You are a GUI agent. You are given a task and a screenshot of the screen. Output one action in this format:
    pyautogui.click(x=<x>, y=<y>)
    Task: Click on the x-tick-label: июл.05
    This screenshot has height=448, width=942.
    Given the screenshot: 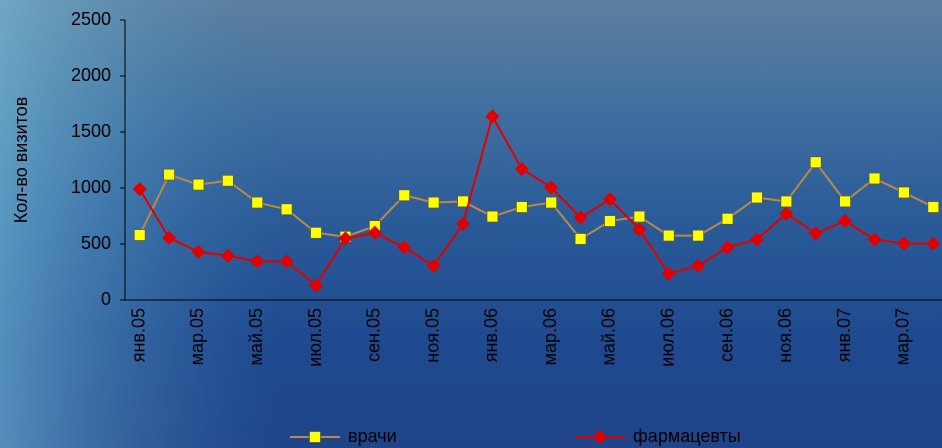 What is the action you would take?
    pyautogui.click(x=315, y=337)
    